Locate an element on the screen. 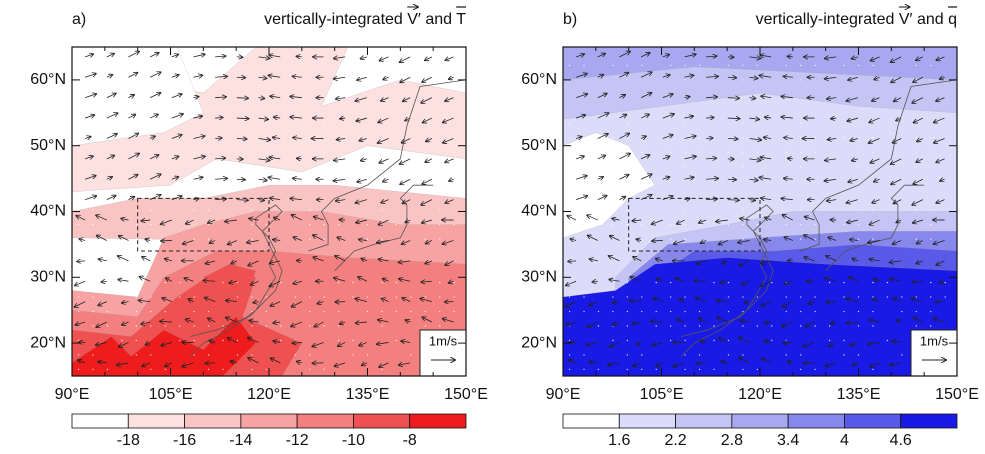 The image size is (985, 454). colorbar-label: 4.6 is located at coordinates (901, 440).